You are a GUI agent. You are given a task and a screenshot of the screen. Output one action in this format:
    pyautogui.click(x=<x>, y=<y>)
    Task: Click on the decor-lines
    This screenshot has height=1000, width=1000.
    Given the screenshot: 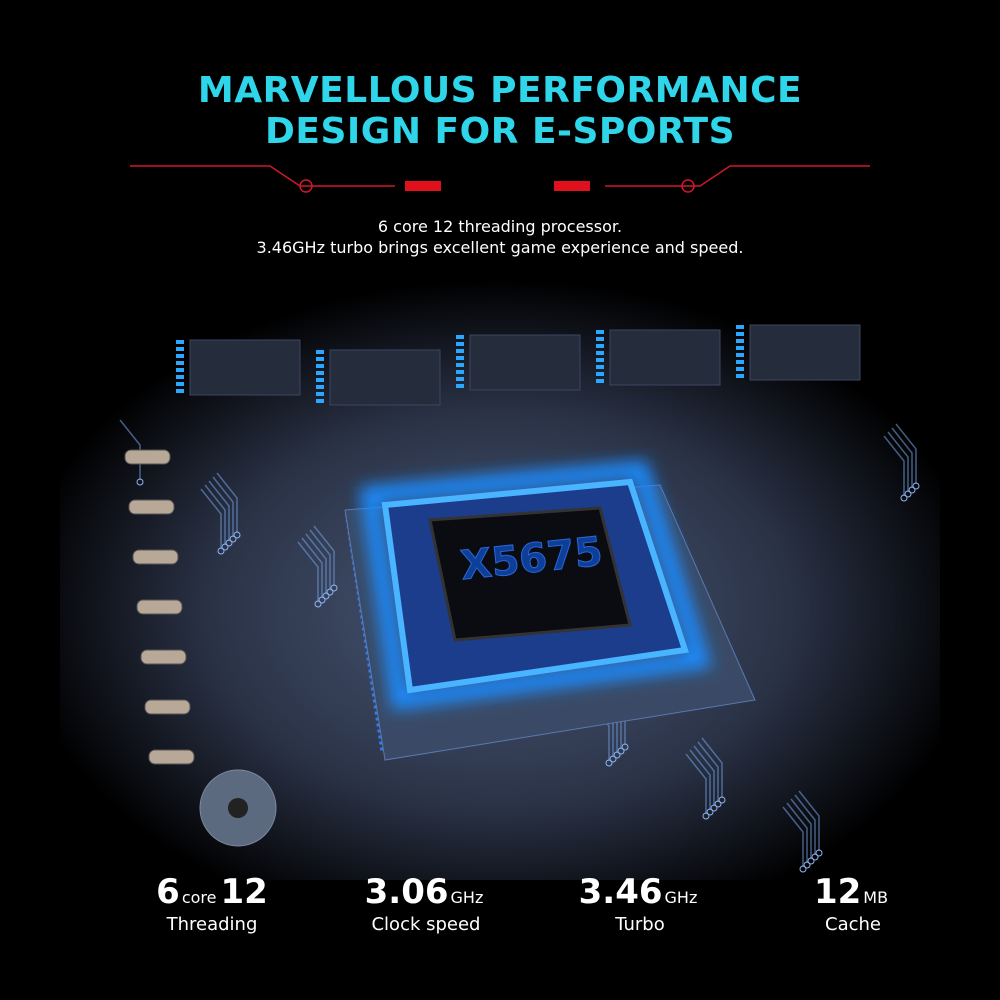 What is the action you would take?
    pyautogui.click(x=500, y=179)
    